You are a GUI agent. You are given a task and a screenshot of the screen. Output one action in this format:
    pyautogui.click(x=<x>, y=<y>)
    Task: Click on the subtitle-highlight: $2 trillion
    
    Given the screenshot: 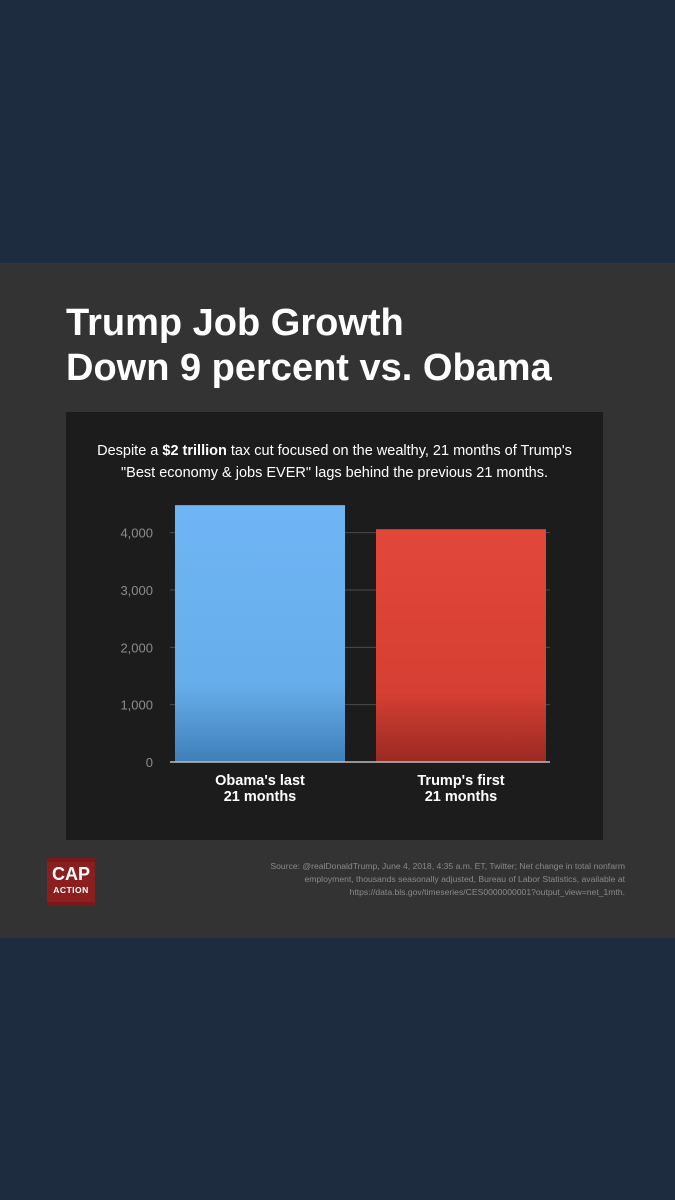 What is the action you would take?
    pyautogui.click(x=194, y=451)
    